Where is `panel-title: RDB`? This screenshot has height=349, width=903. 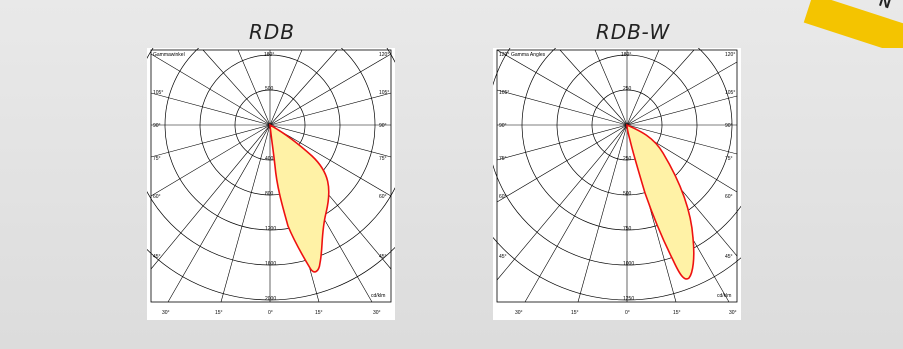
panel-title: RDB is located at coordinates (272, 32).